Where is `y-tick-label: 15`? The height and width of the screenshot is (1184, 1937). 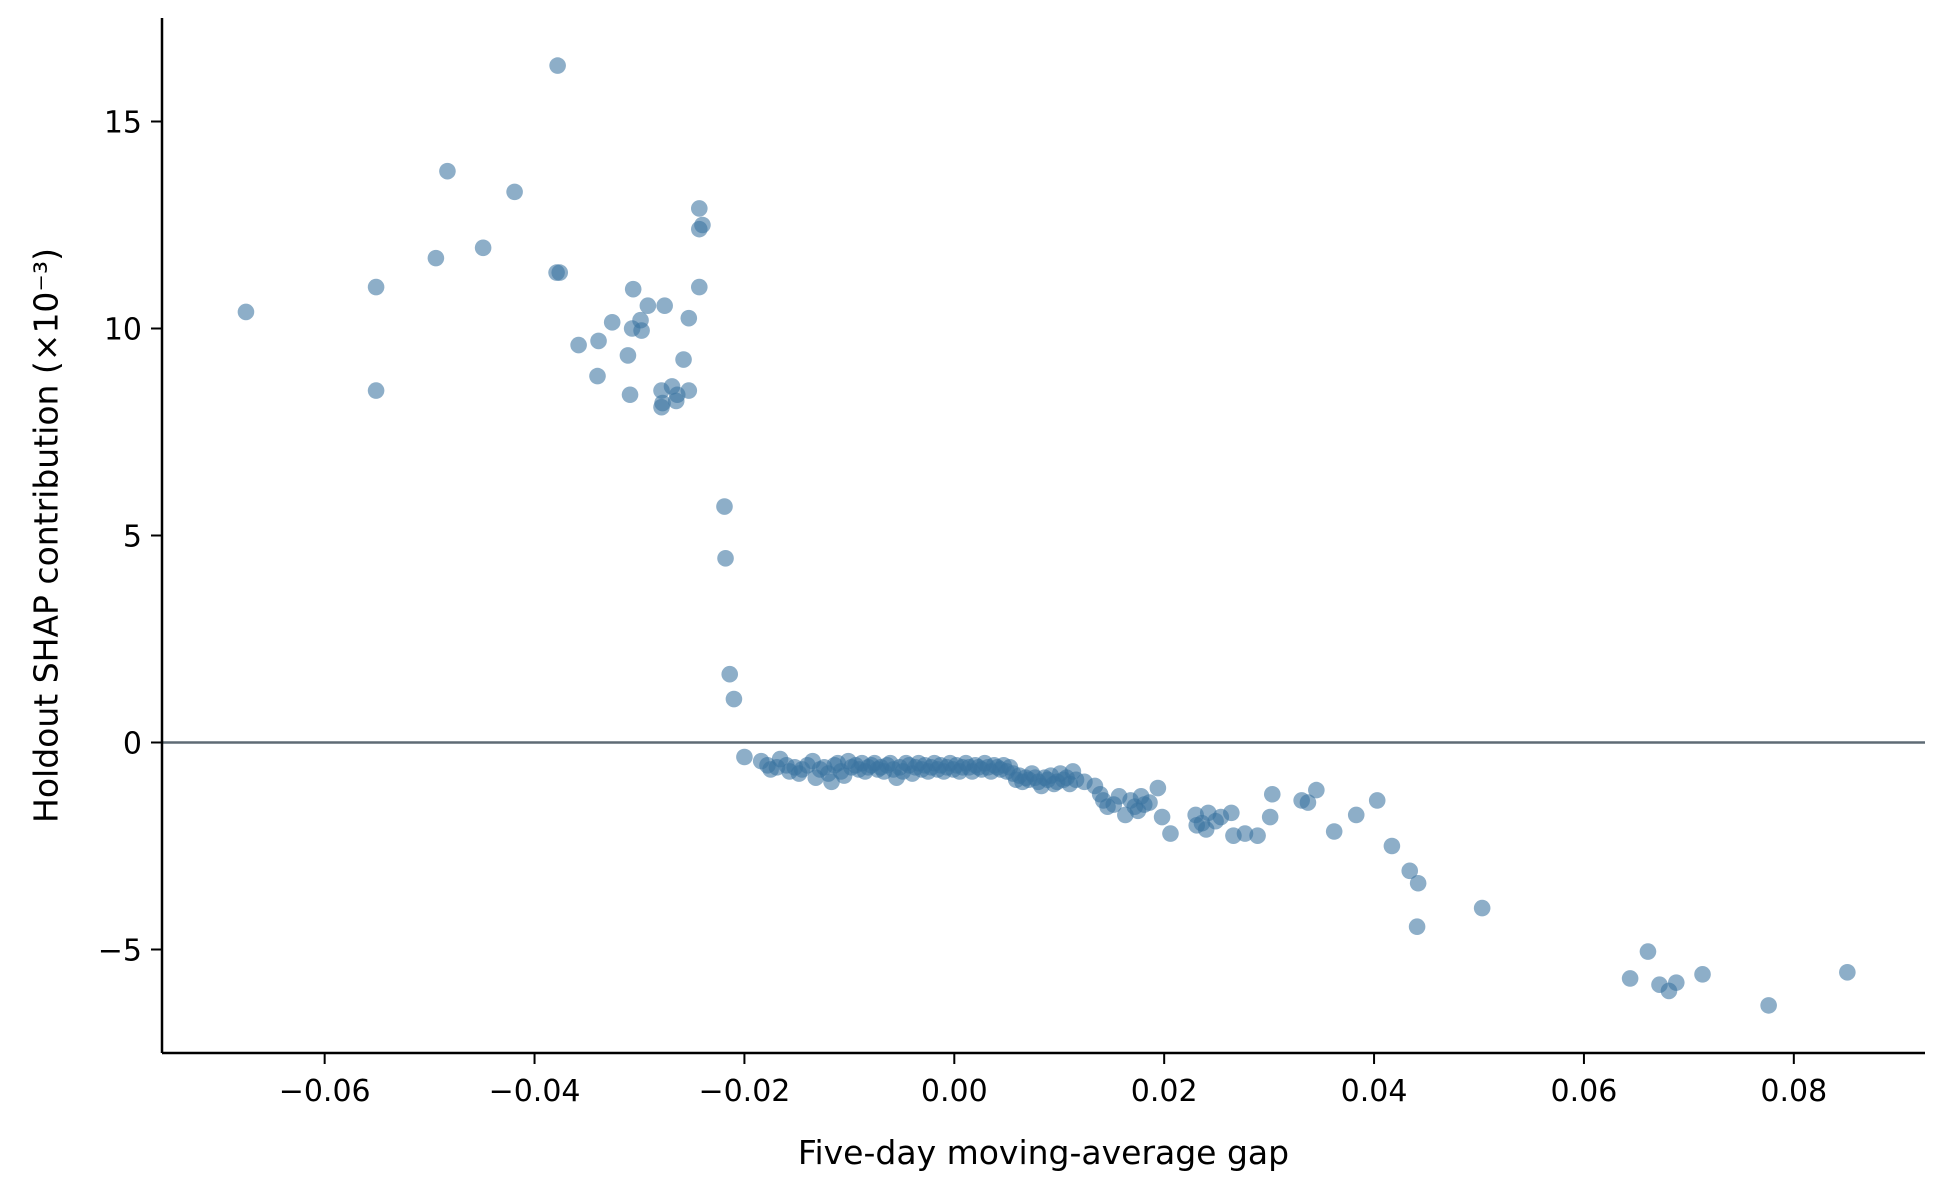 y-tick-label: 15 is located at coordinates (123, 123).